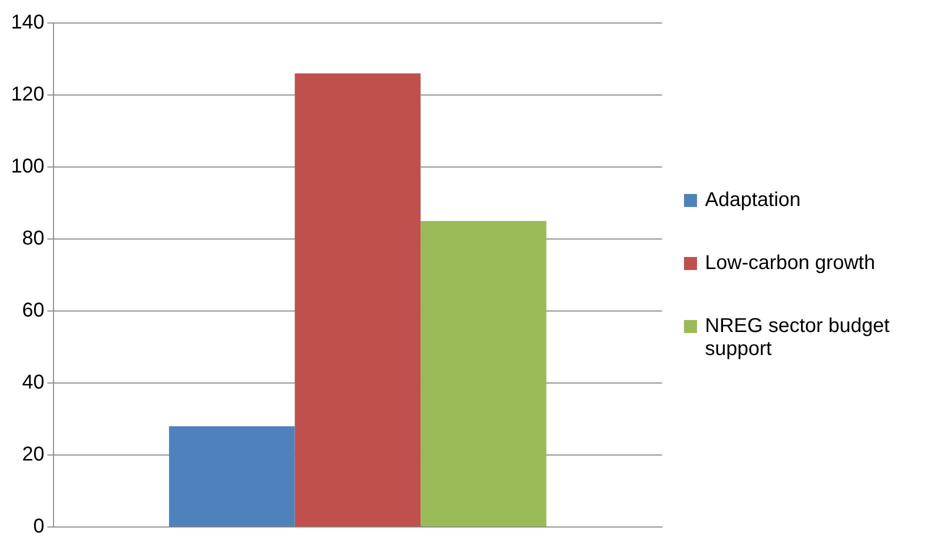  What do you see at coordinates (27, 23) in the screenshot?
I see `y-tick-label: 140` at bounding box center [27, 23].